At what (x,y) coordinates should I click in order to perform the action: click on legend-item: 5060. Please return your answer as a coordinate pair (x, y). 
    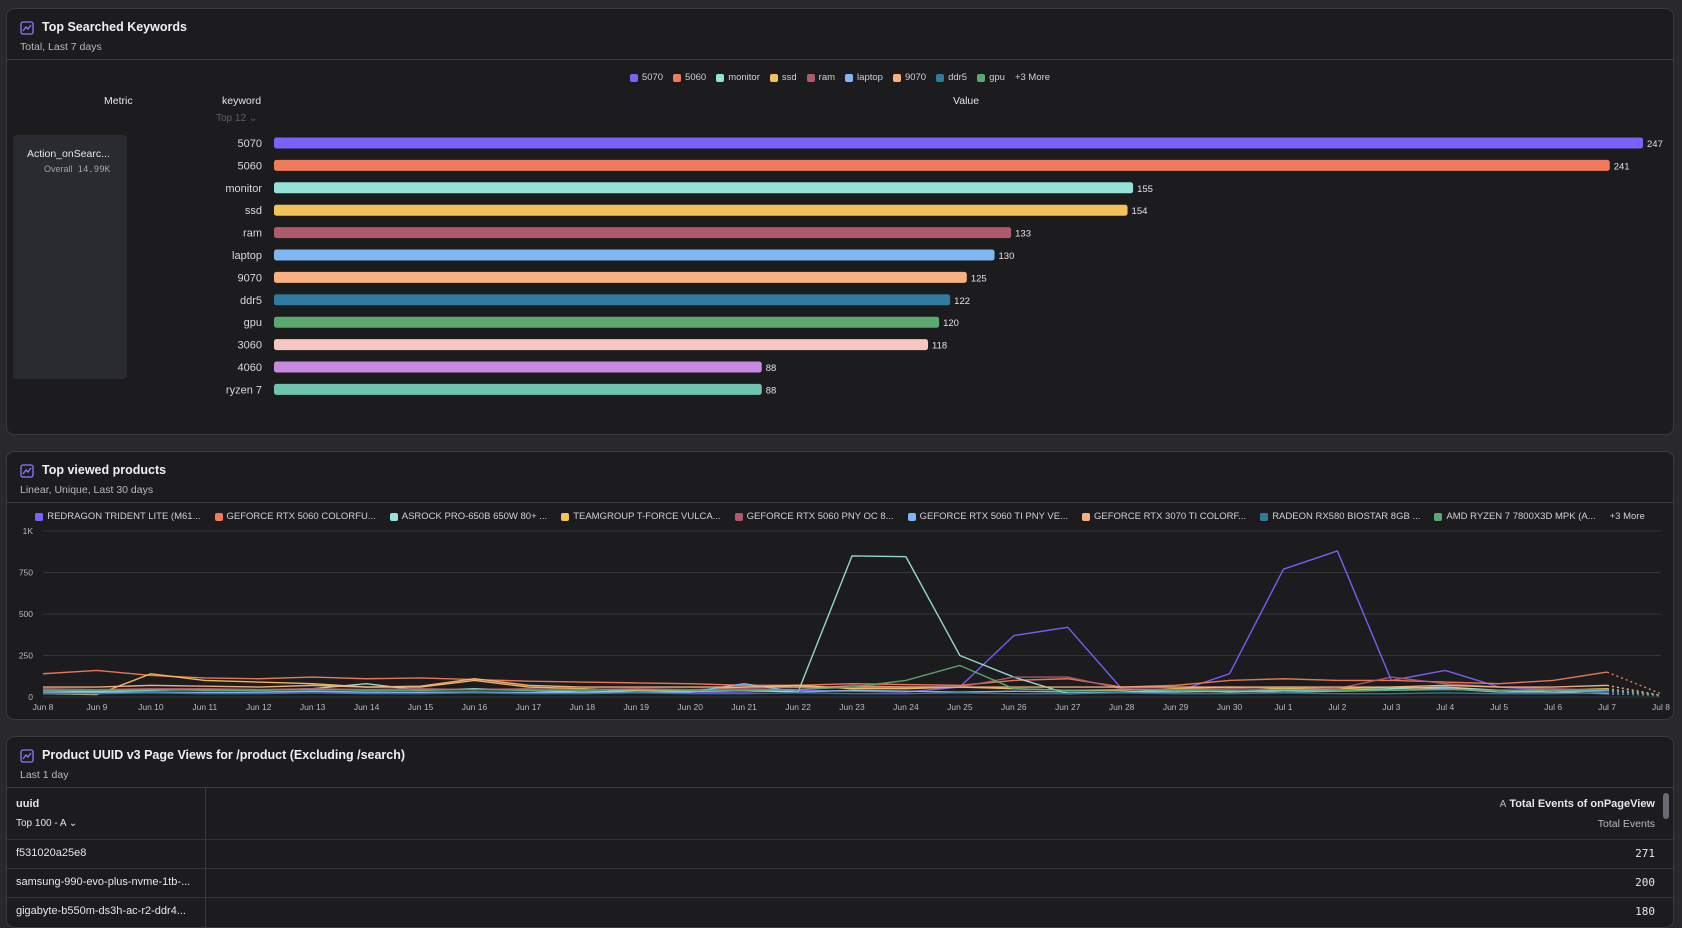
    Looking at the image, I should click on (689, 77).